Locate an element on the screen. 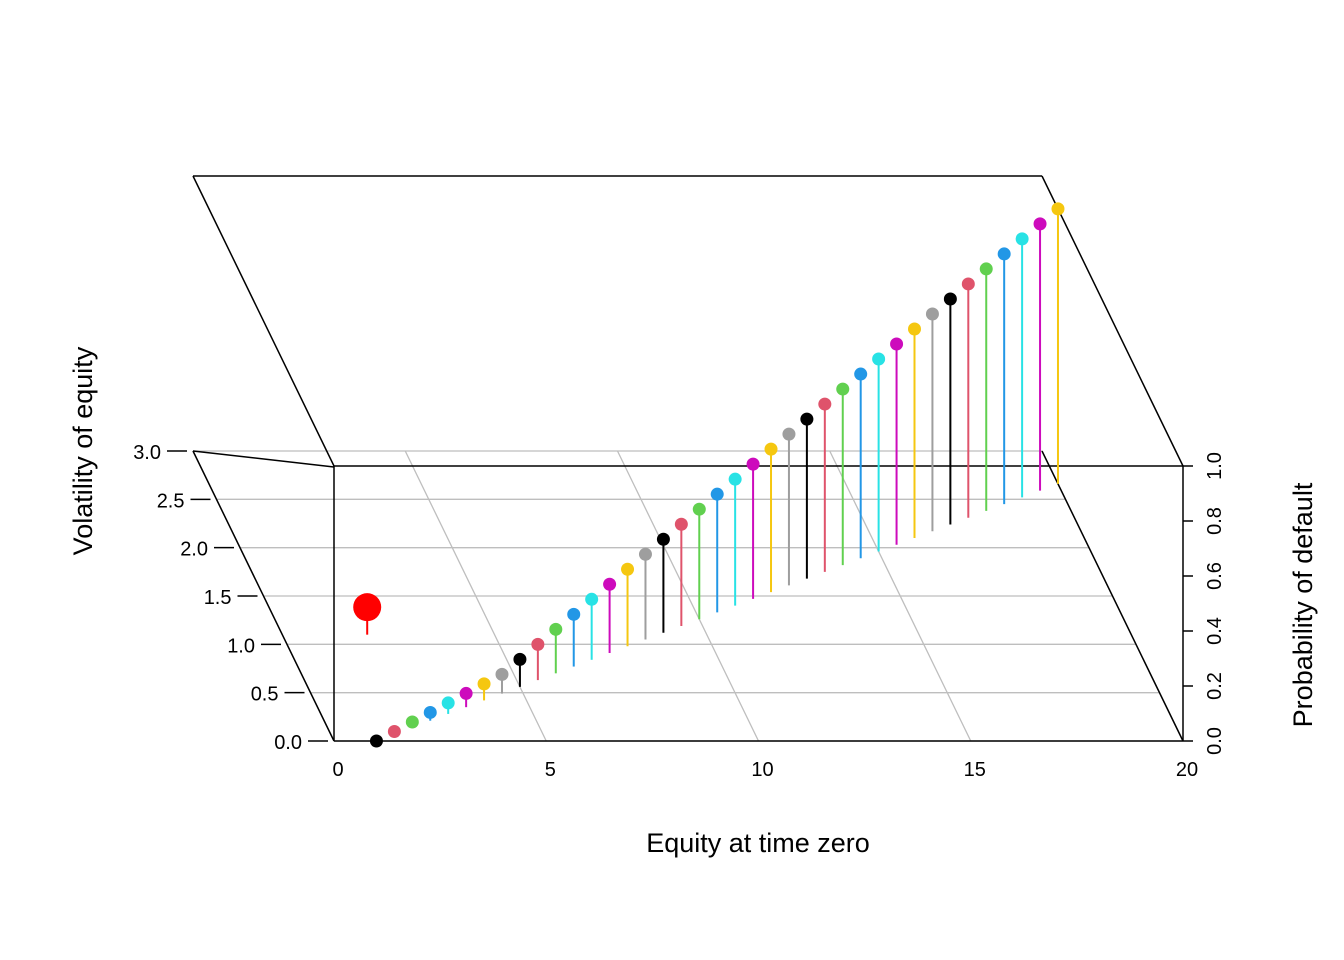 This screenshot has height=960, width=1344. y-tick-label: 2.5 is located at coordinates (171, 501).